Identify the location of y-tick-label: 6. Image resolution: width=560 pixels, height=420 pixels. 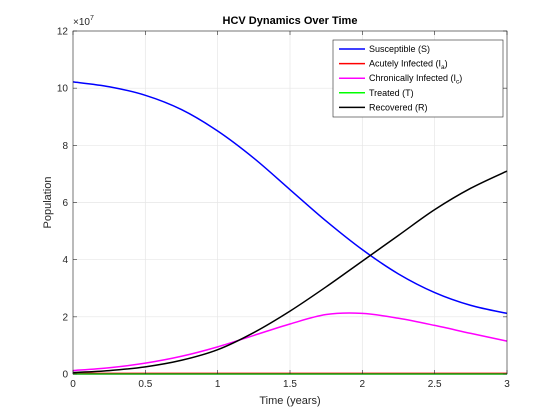
(65, 203).